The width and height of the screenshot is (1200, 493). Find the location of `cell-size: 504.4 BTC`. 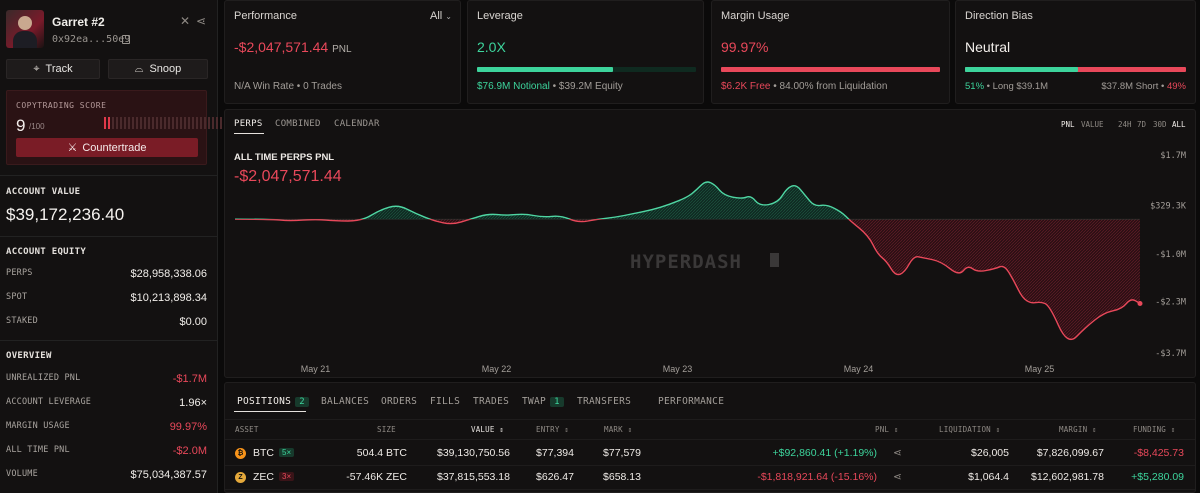

cell-size: 504.4 BTC is located at coordinates (381, 453).